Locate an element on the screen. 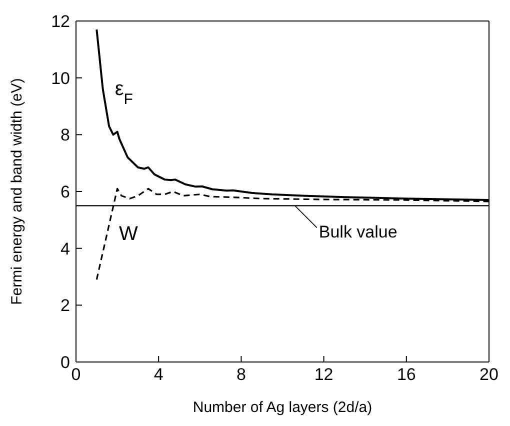 The height and width of the screenshot is (426, 510). x-tick-label: 12 is located at coordinates (324, 374).